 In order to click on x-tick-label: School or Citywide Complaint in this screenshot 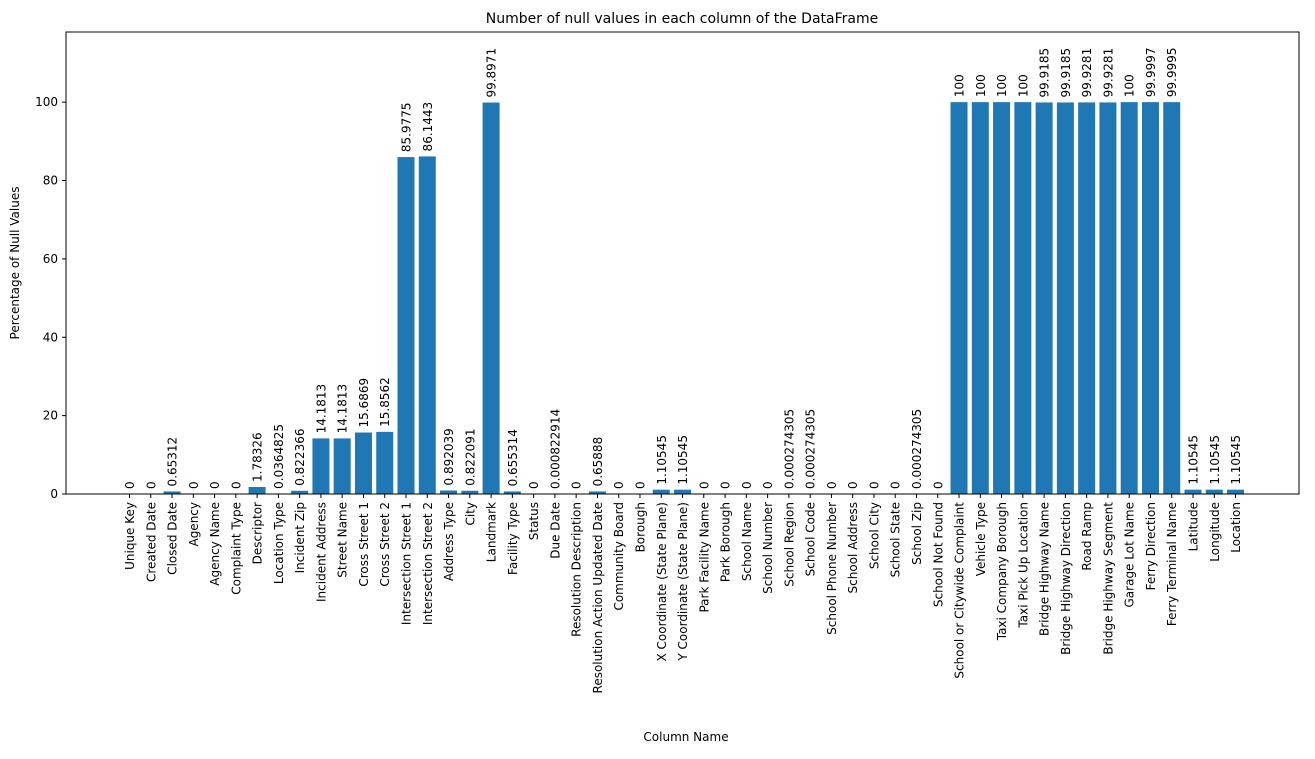, I will do `click(960, 590)`.